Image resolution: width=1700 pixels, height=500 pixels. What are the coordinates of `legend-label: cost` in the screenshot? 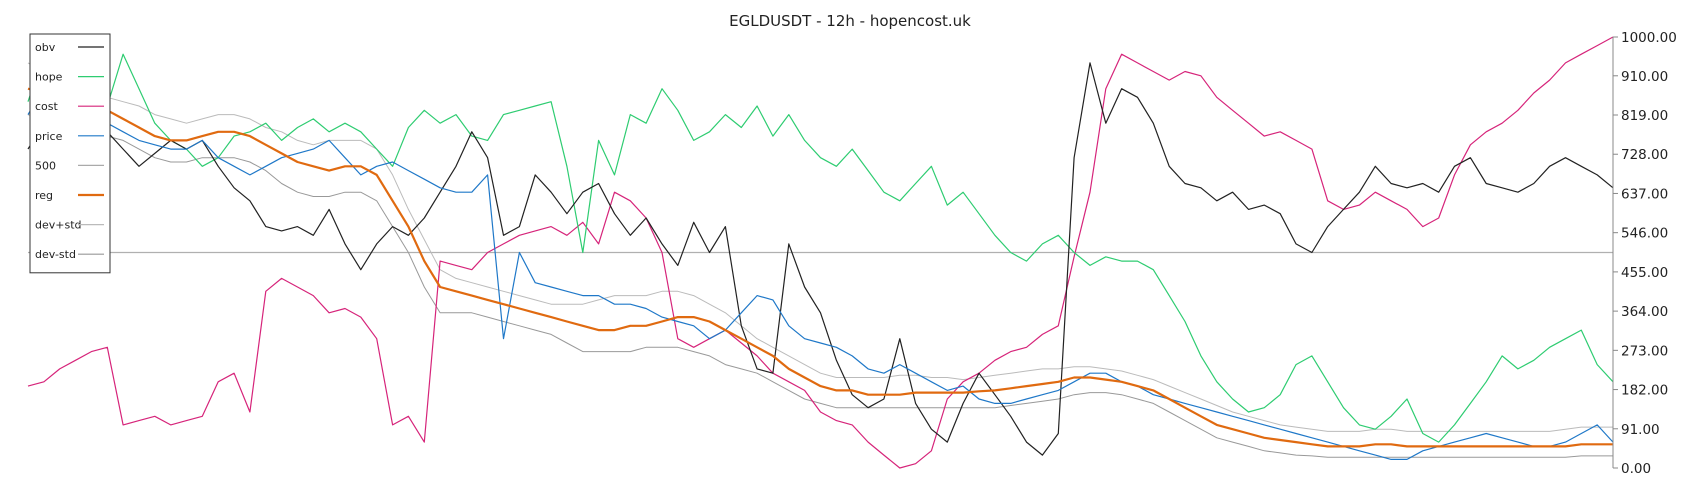 It's located at (47, 106).